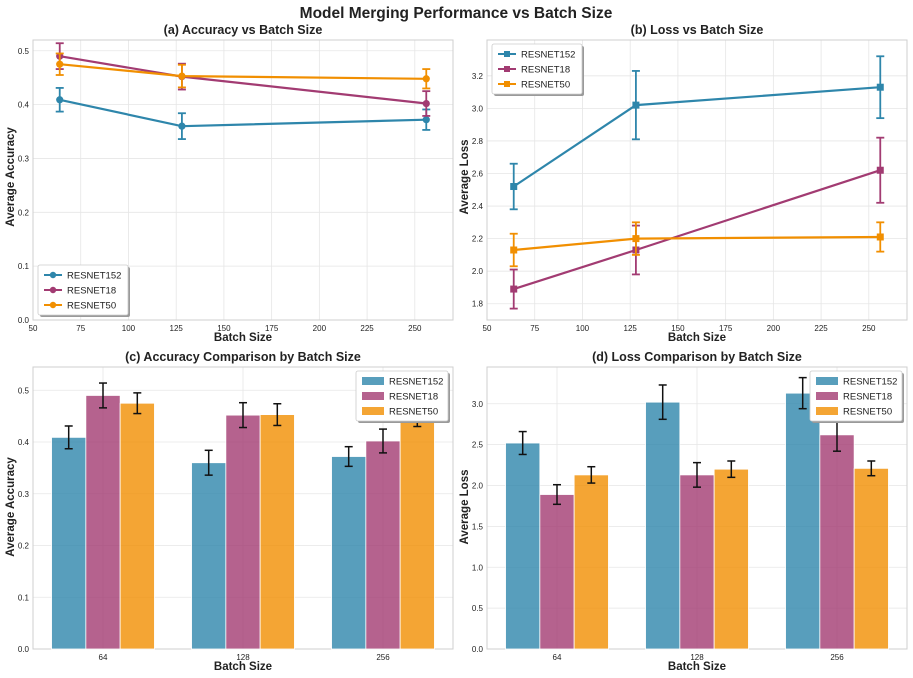 The image size is (913, 678). Describe the element at coordinates (697, 30) in the screenshot. I see `panel-title: (b) Loss vs Batch Size` at that location.